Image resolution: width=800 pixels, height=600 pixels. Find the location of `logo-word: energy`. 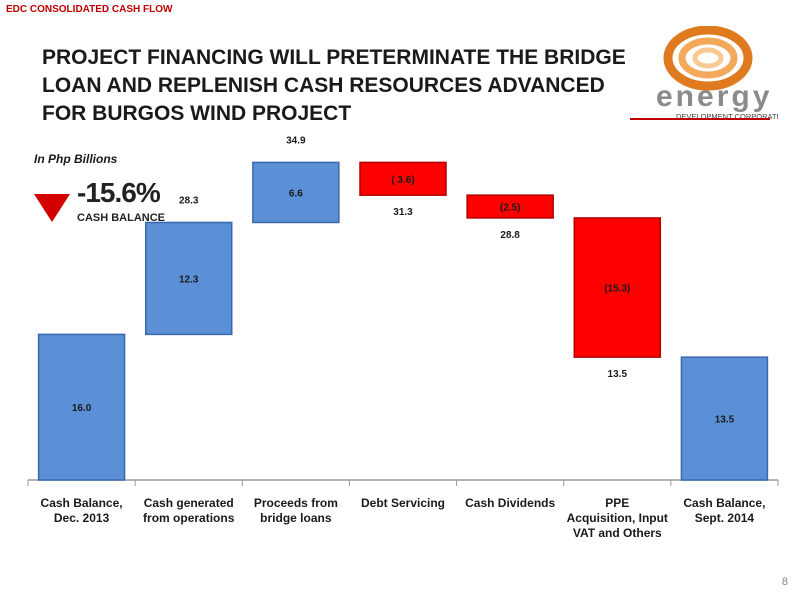

logo-word: energy is located at coordinates (714, 96).